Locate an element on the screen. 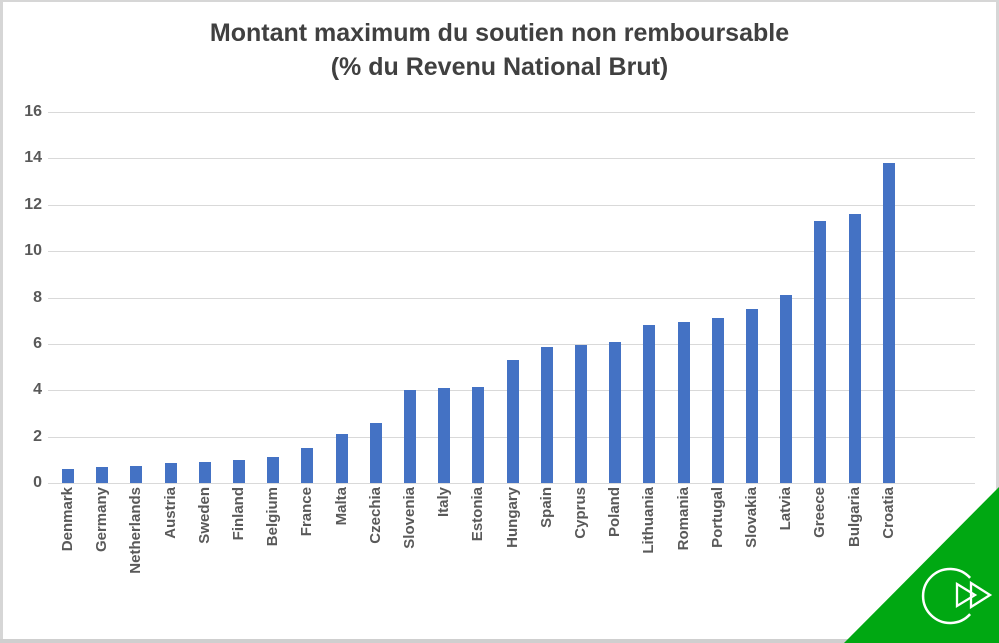 Image resolution: width=999 pixels, height=643 pixels. bar-netherlands is located at coordinates (136, 474).